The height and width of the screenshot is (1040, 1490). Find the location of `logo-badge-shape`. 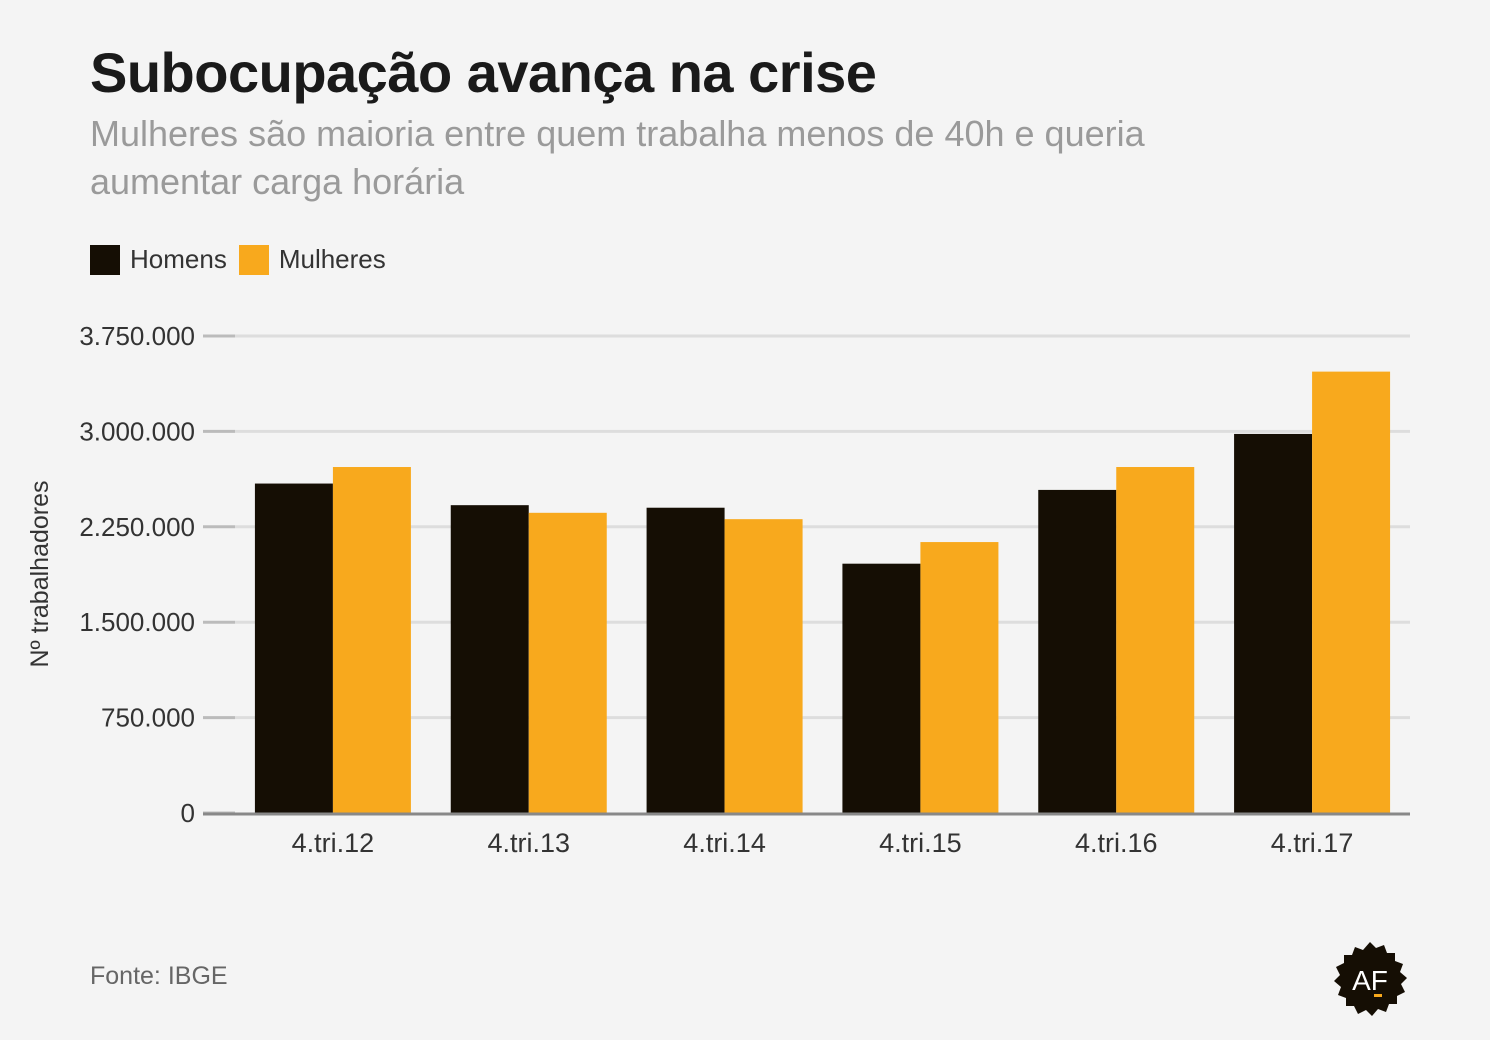

logo-badge-shape is located at coordinates (1370, 979).